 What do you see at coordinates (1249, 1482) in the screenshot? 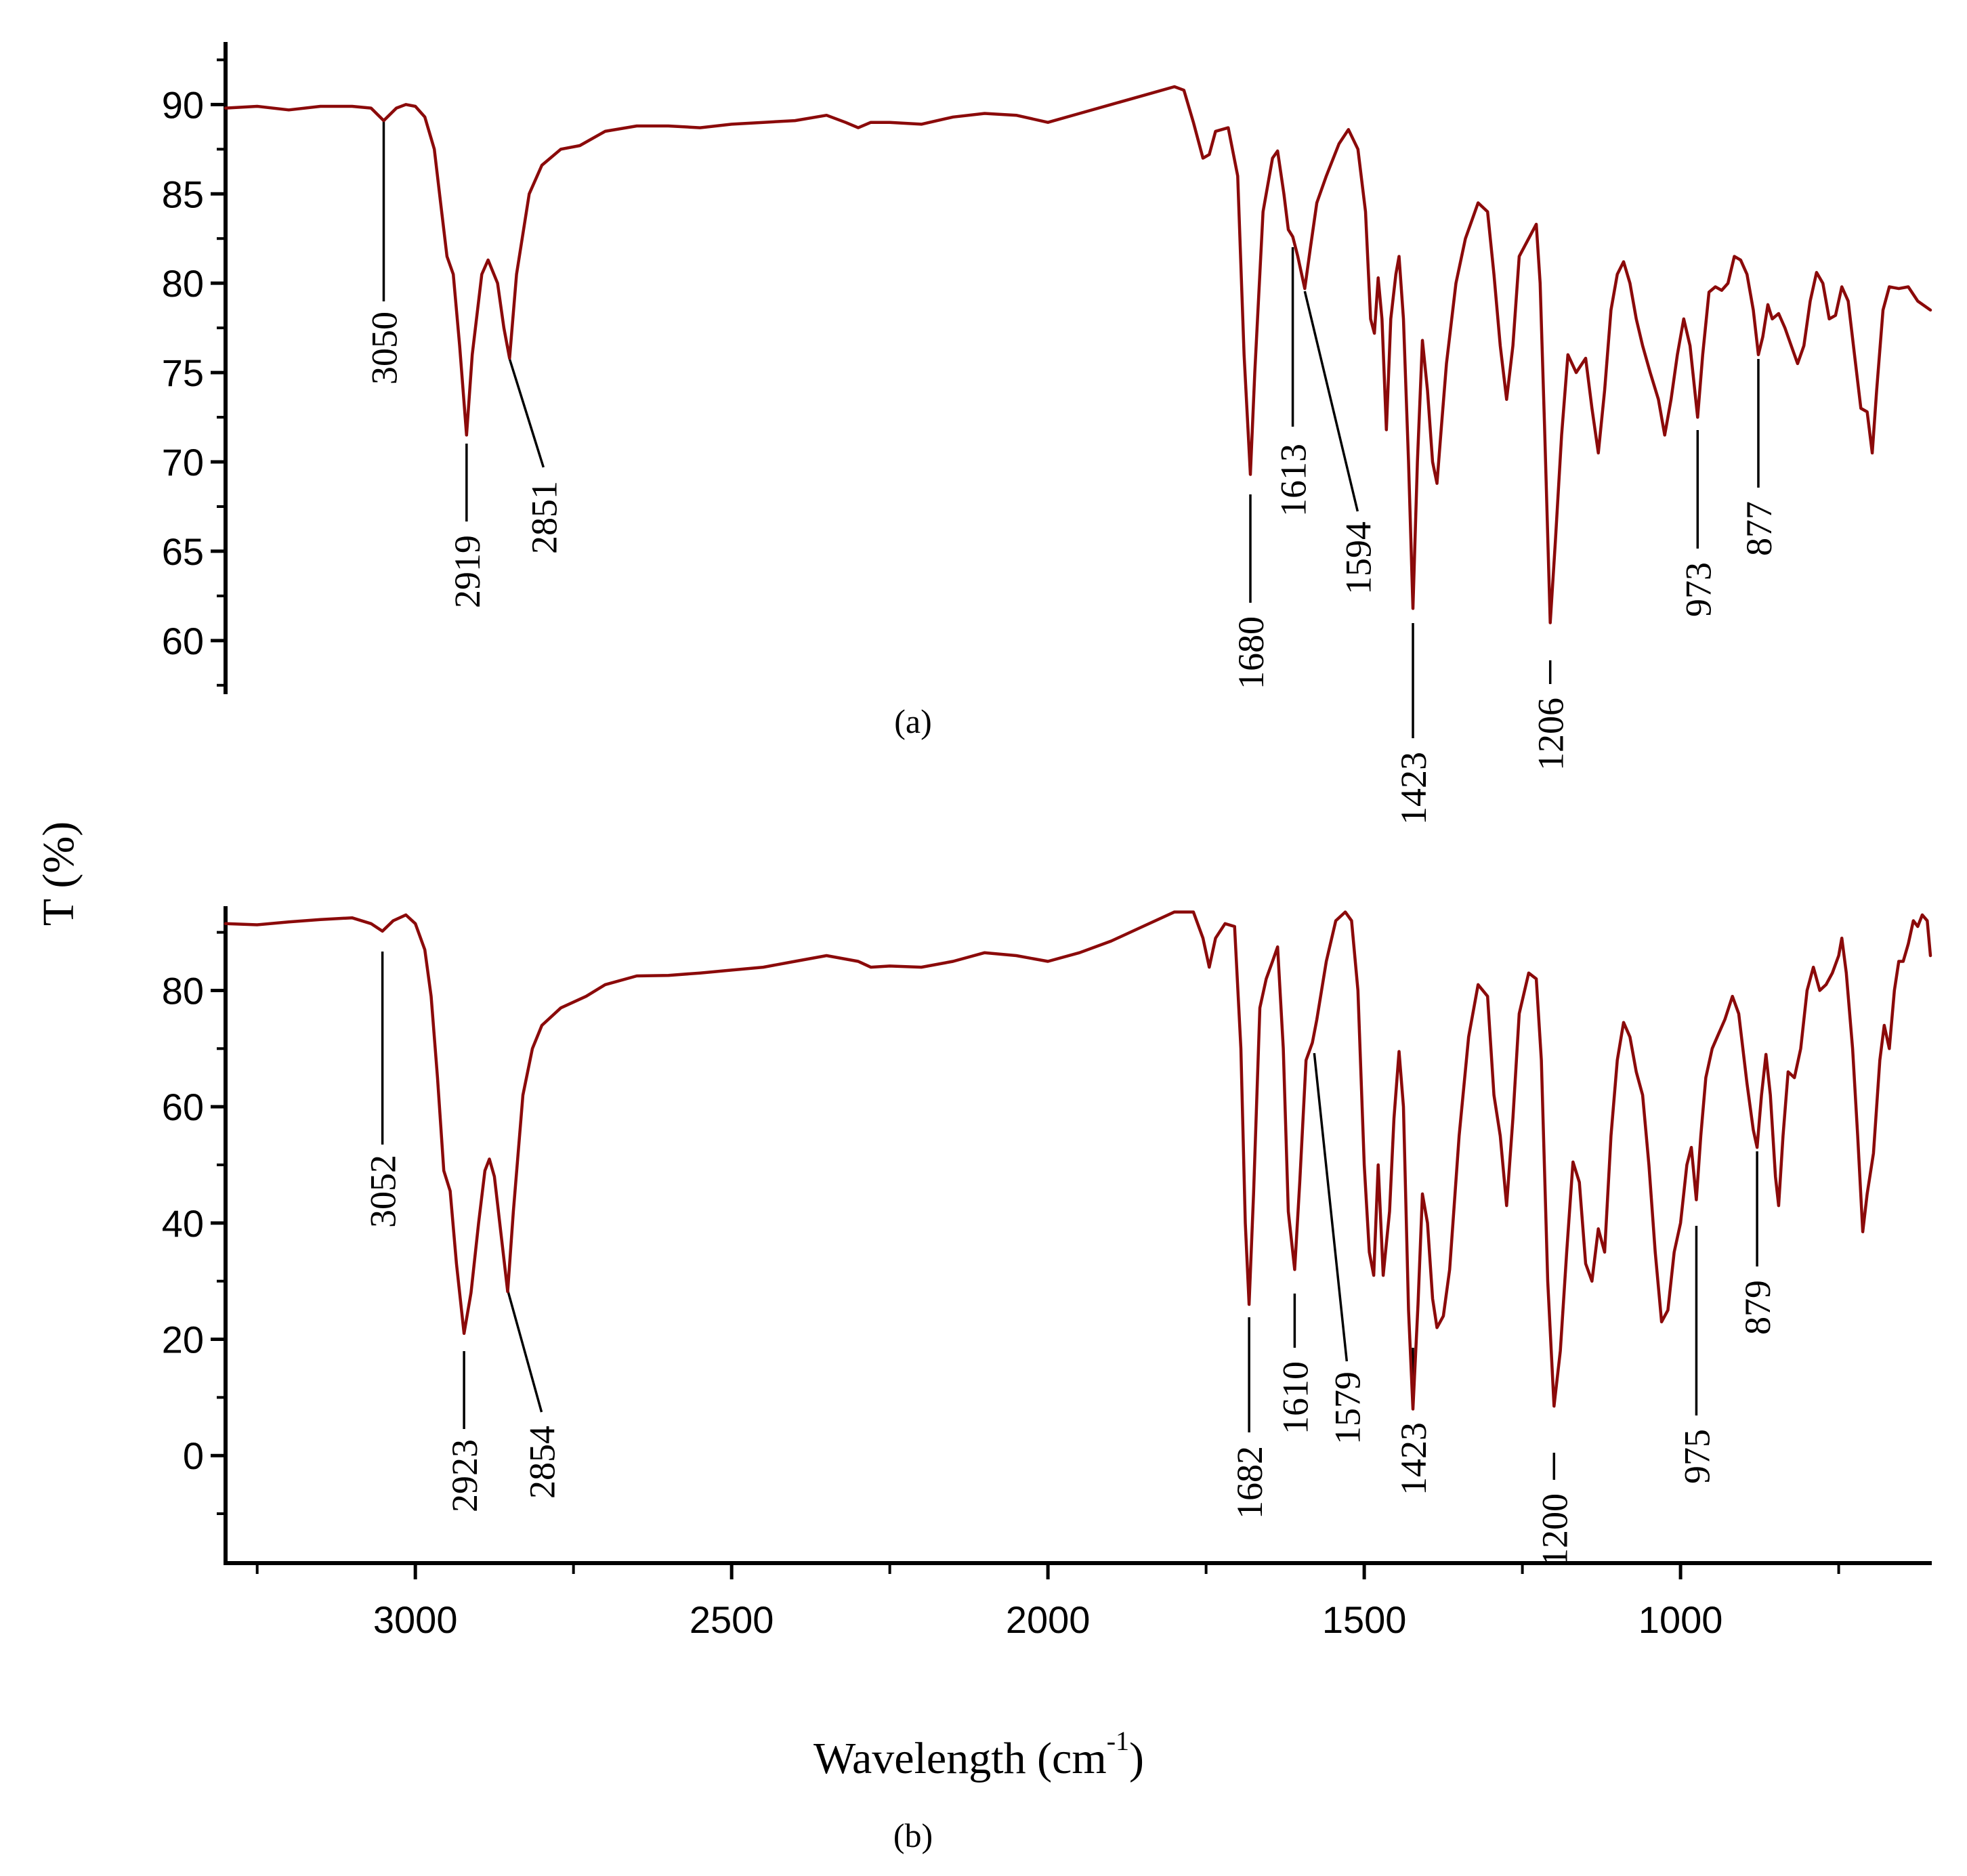
I see `peak-label: 1682` at bounding box center [1249, 1482].